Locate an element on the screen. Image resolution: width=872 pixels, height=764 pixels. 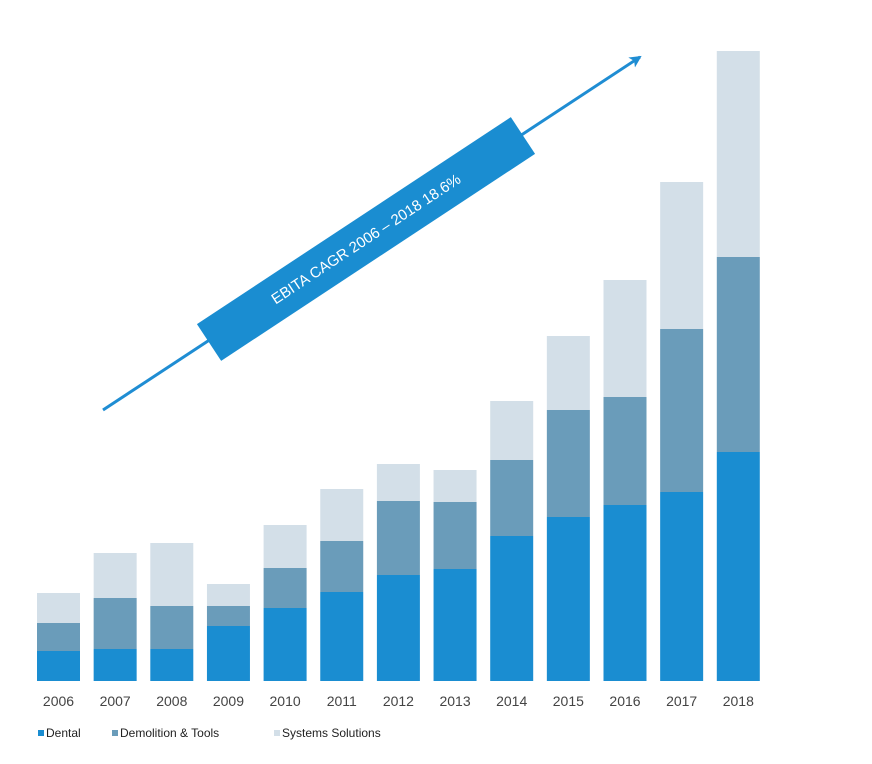
bar-2014-systems-solutions is located at coordinates (512, 430).